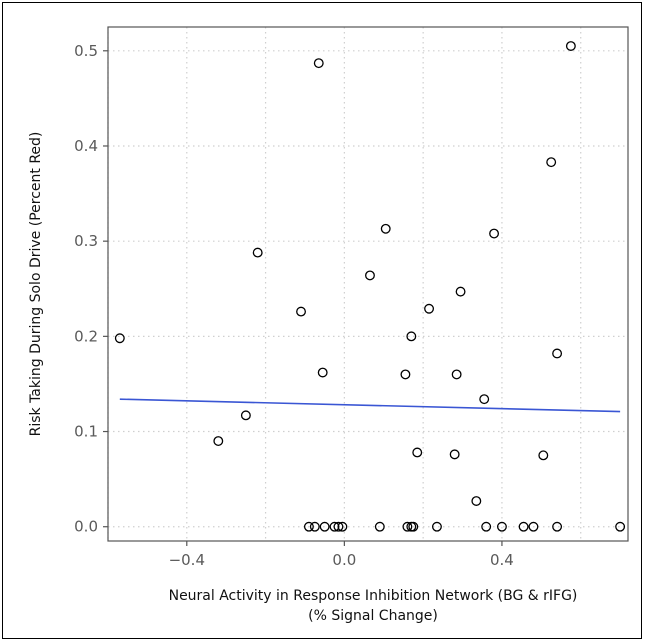  What do you see at coordinates (86, 241) in the screenshot?
I see `y-tick-label: 0.3` at bounding box center [86, 241].